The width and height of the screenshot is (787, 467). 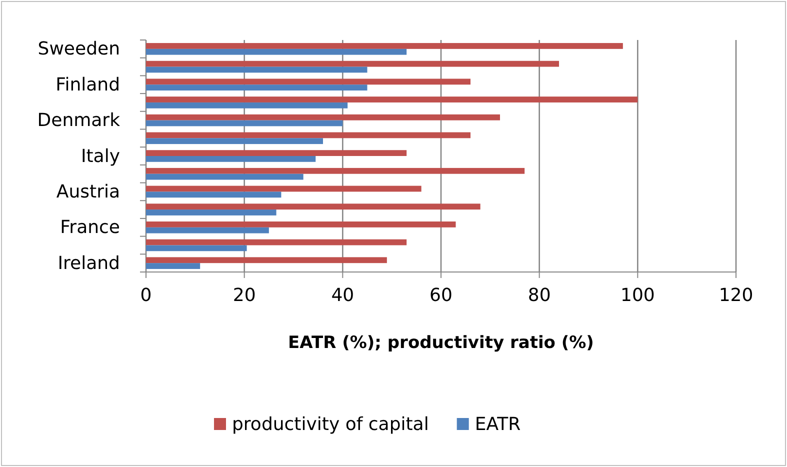 I want to click on y-tick-label: Austria, so click(x=88, y=191).